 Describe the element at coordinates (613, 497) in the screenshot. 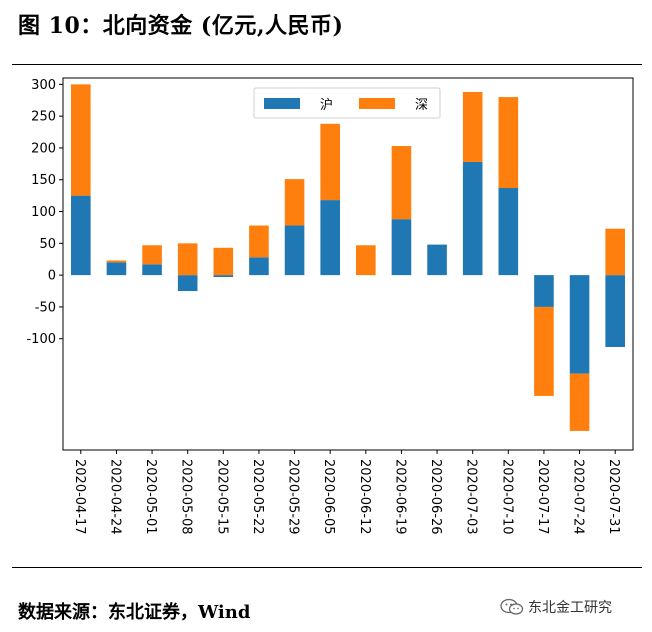

I see `x-tick-label: 2020-07-31` at that location.